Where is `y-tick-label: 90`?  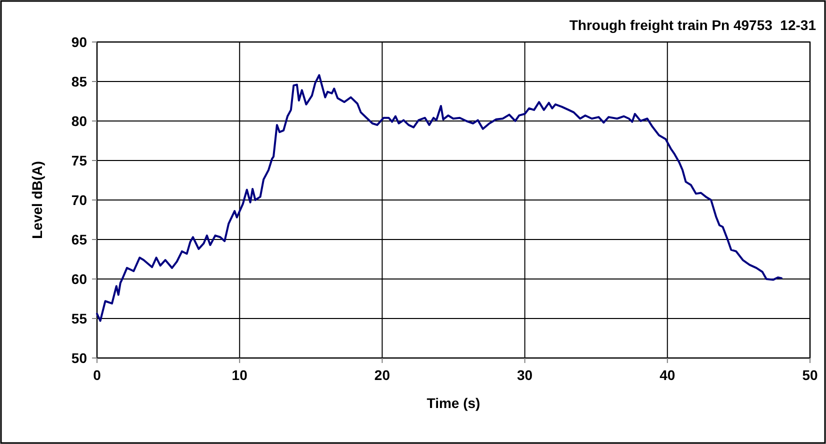
y-tick-label: 90 is located at coordinates (79, 42).